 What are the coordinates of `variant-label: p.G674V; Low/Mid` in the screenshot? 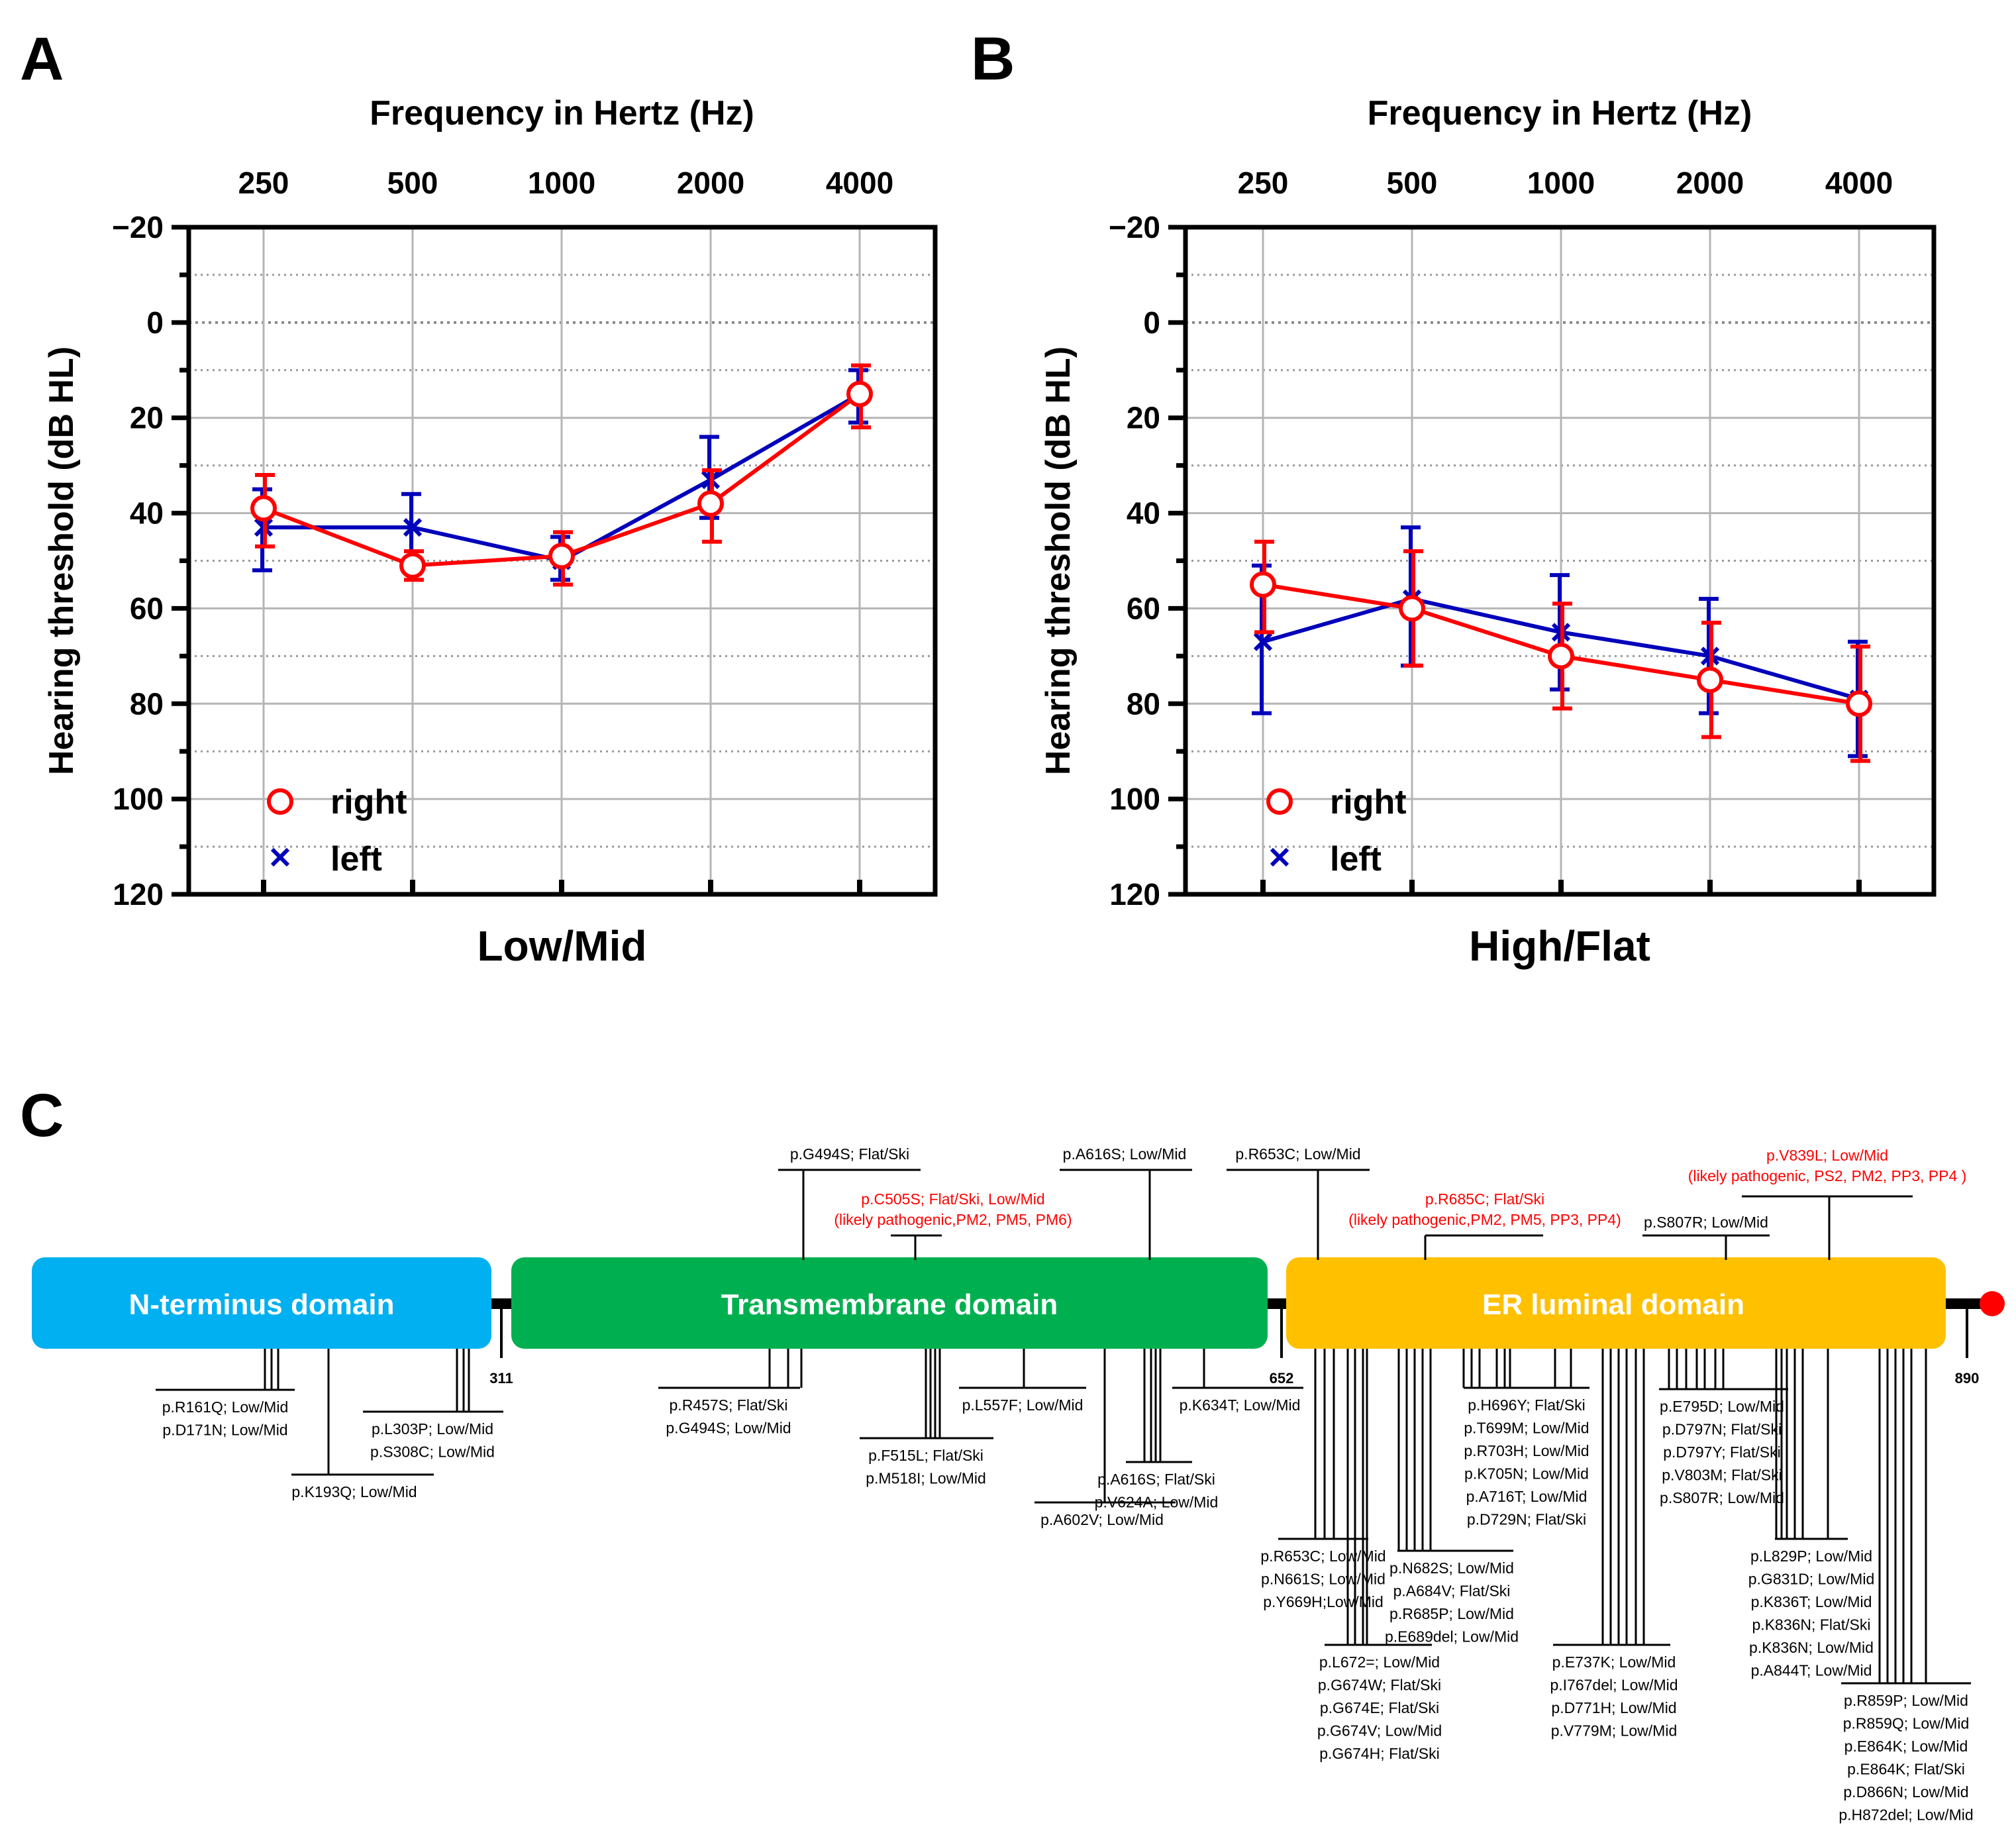 It's located at (1379, 1731).